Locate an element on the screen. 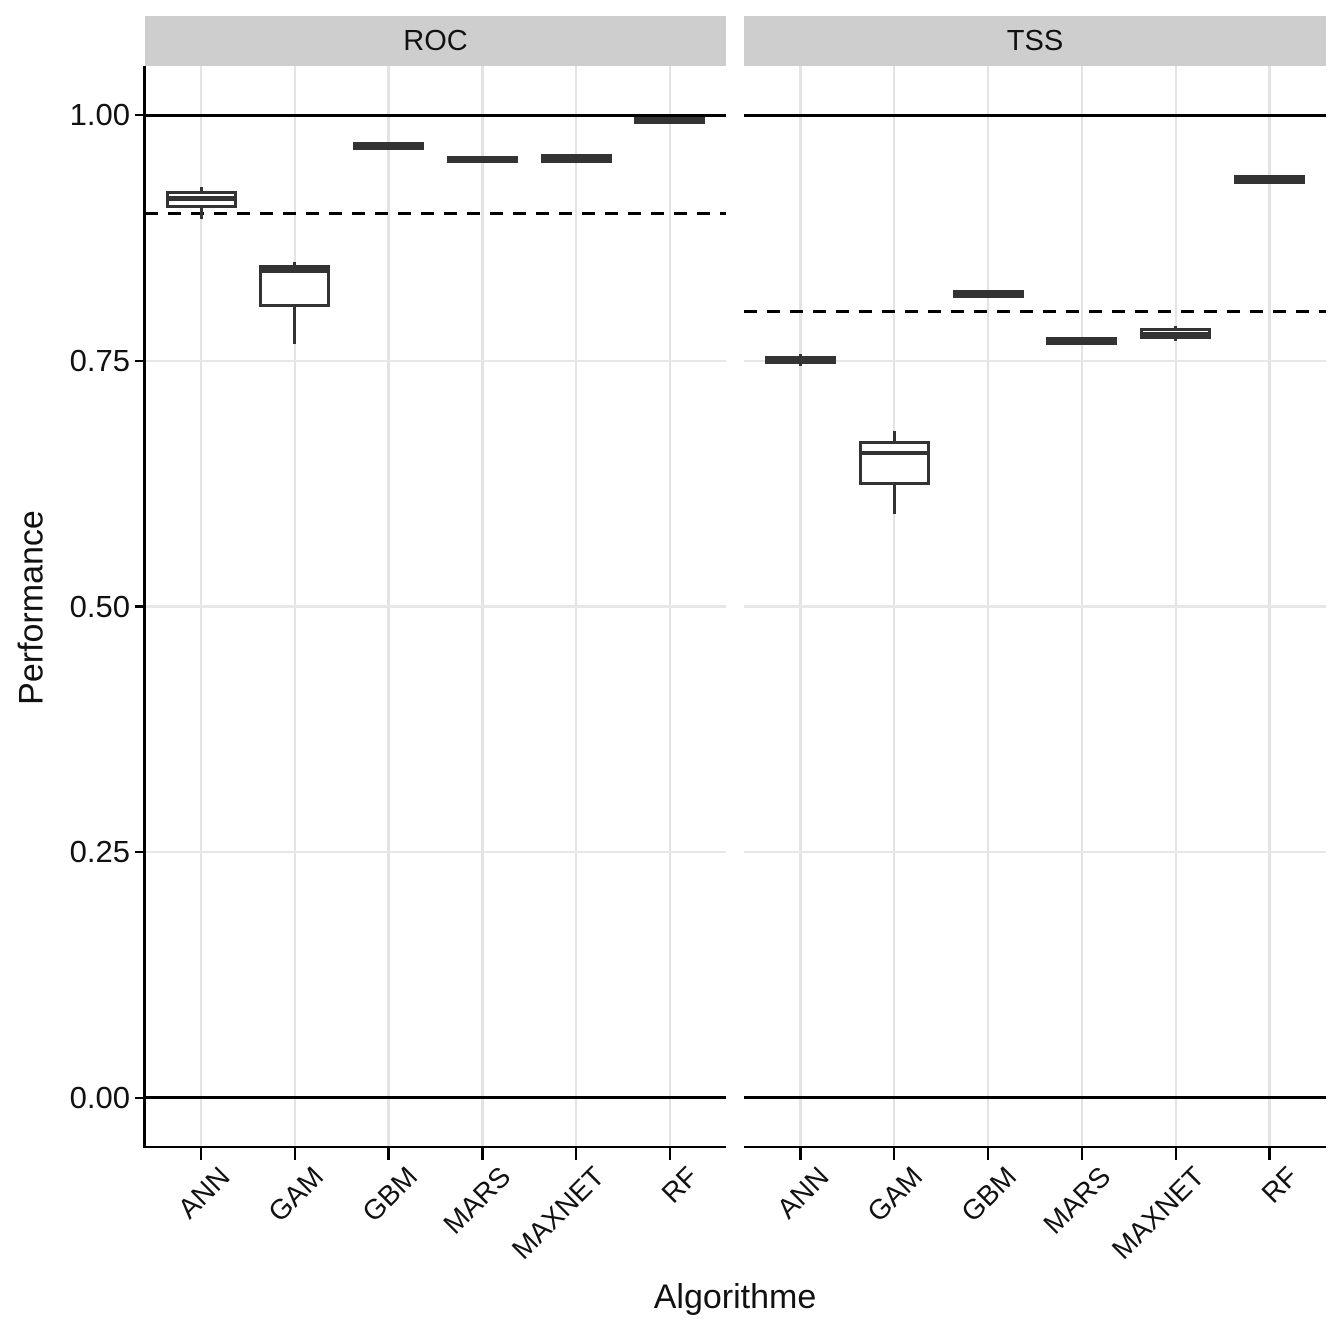 The height and width of the screenshot is (1344, 1344). median-tss-gbm is located at coordinates (988, 294).